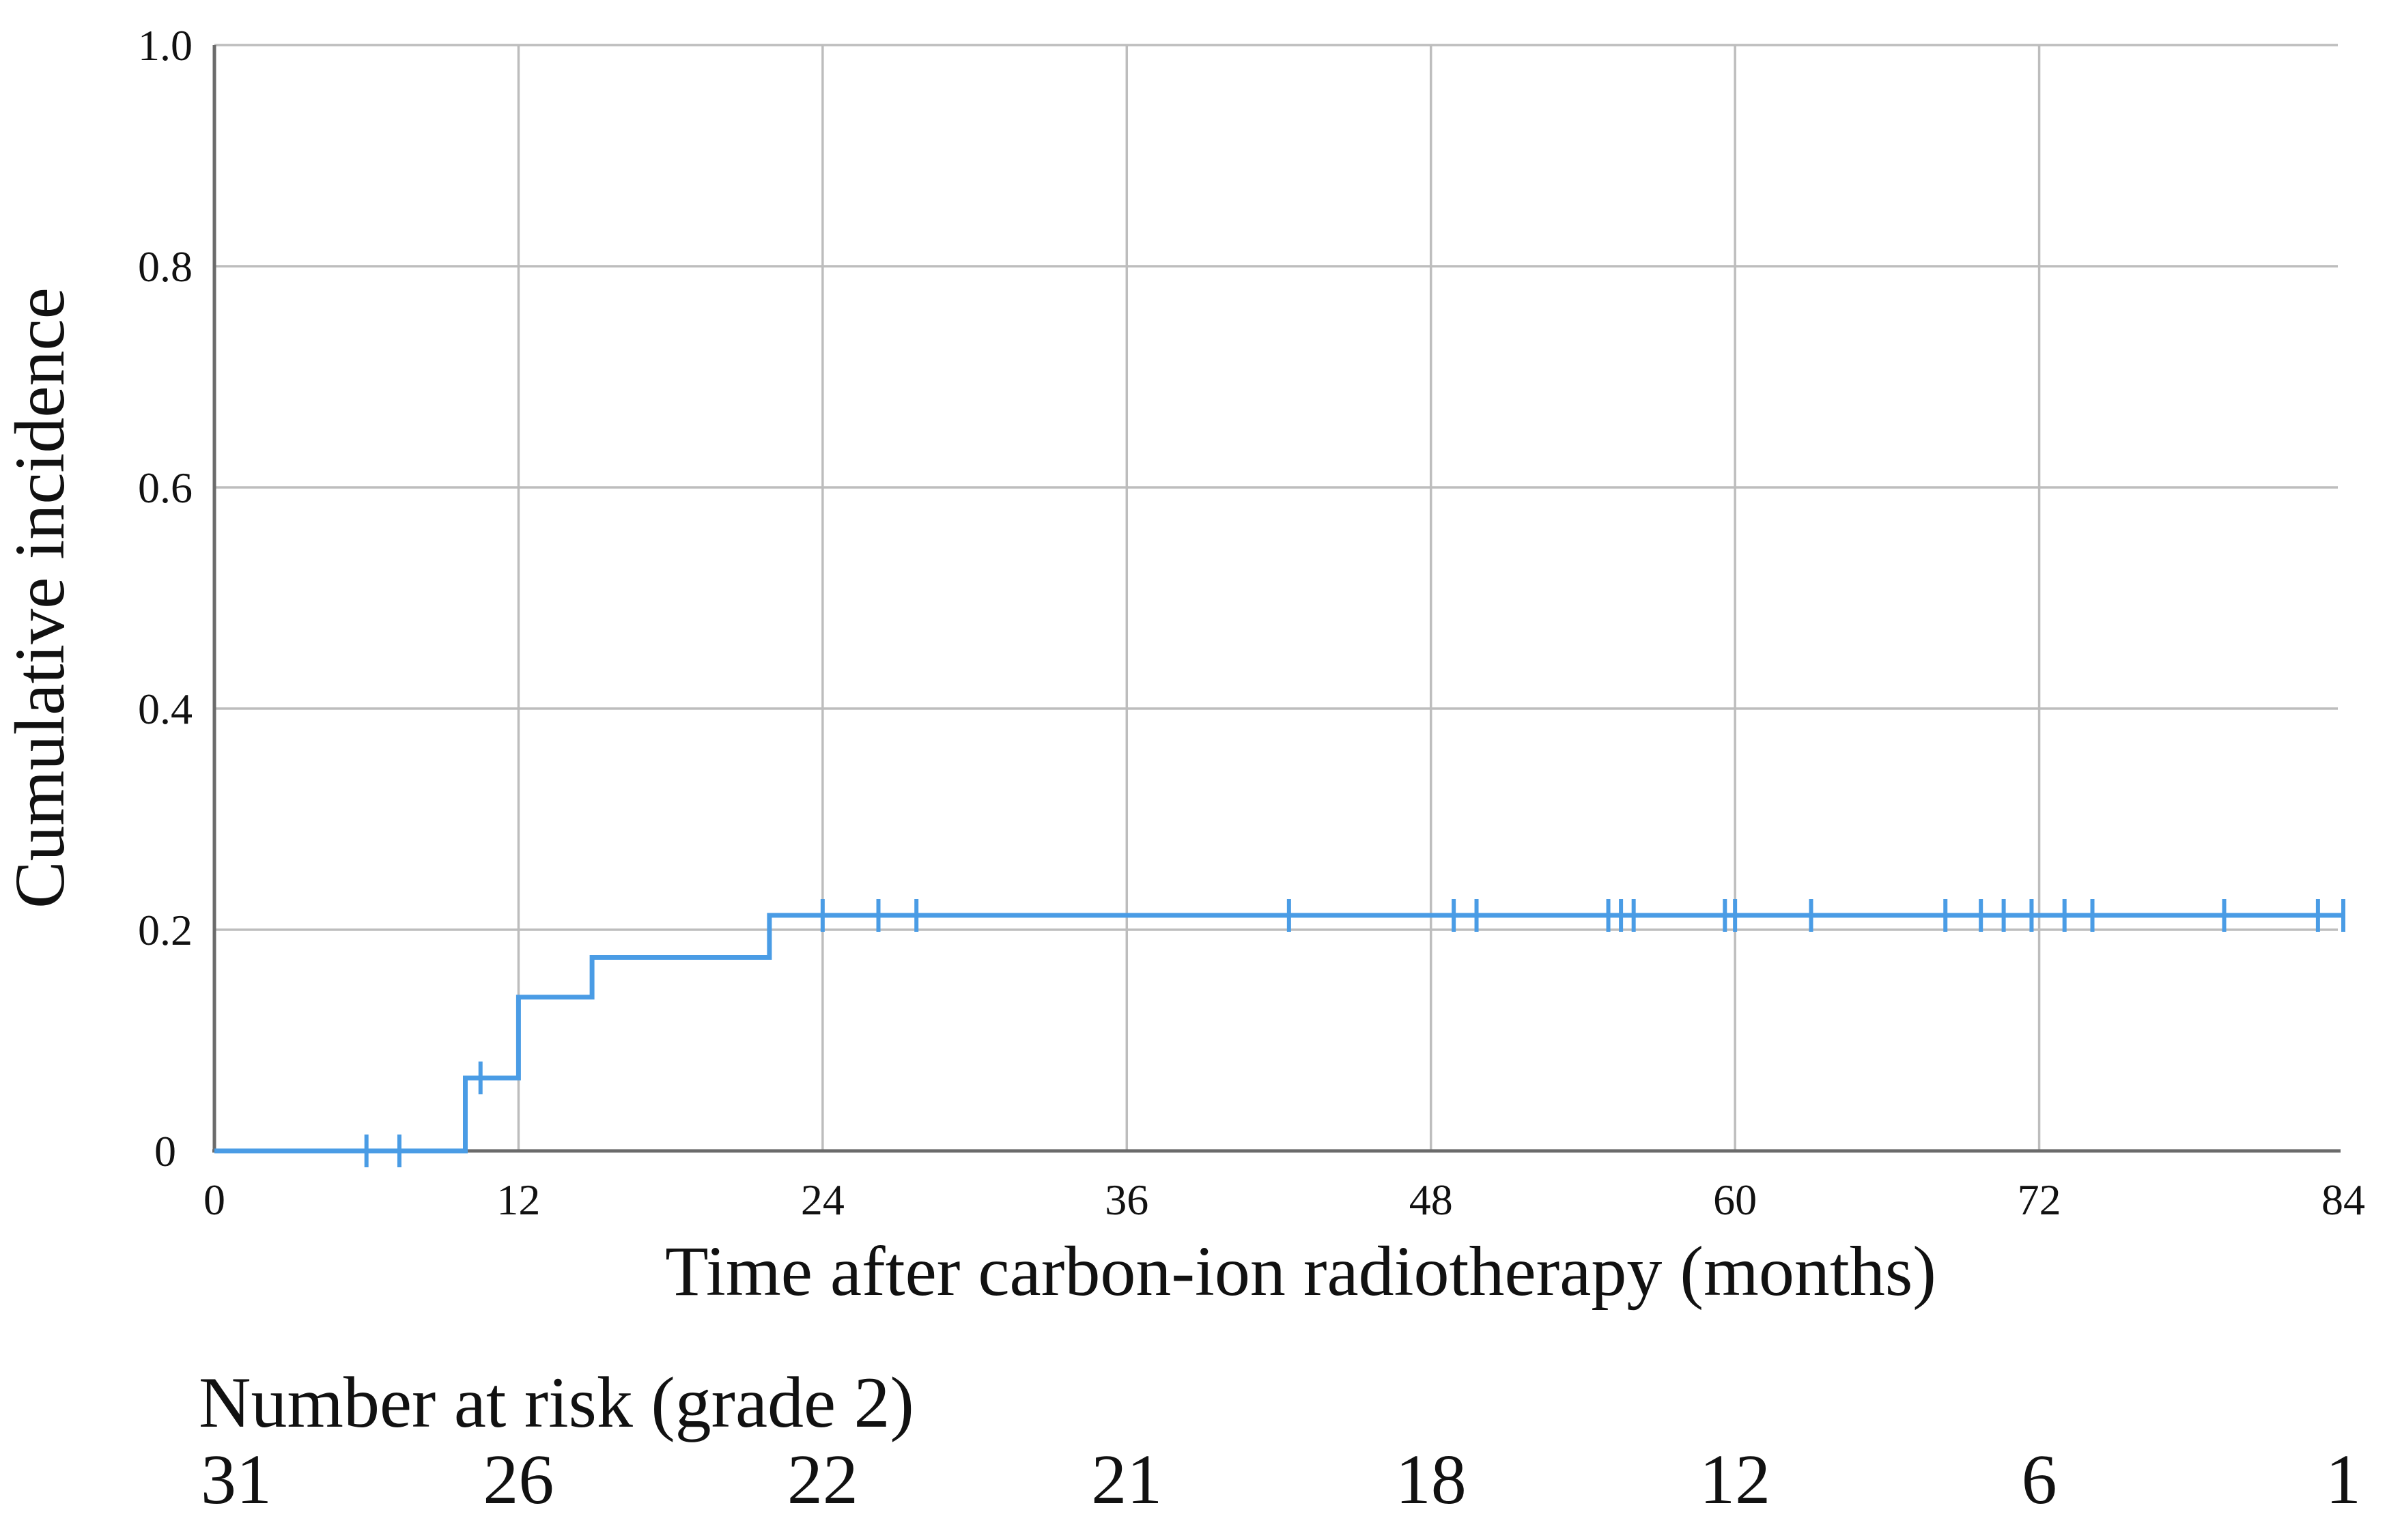 This screenshot has height=1540, width=2387. What do you see at coordinates (2039, 1479) in the screenshot?
I see `risk-count: 6` at bounding box center [2039, 1479].